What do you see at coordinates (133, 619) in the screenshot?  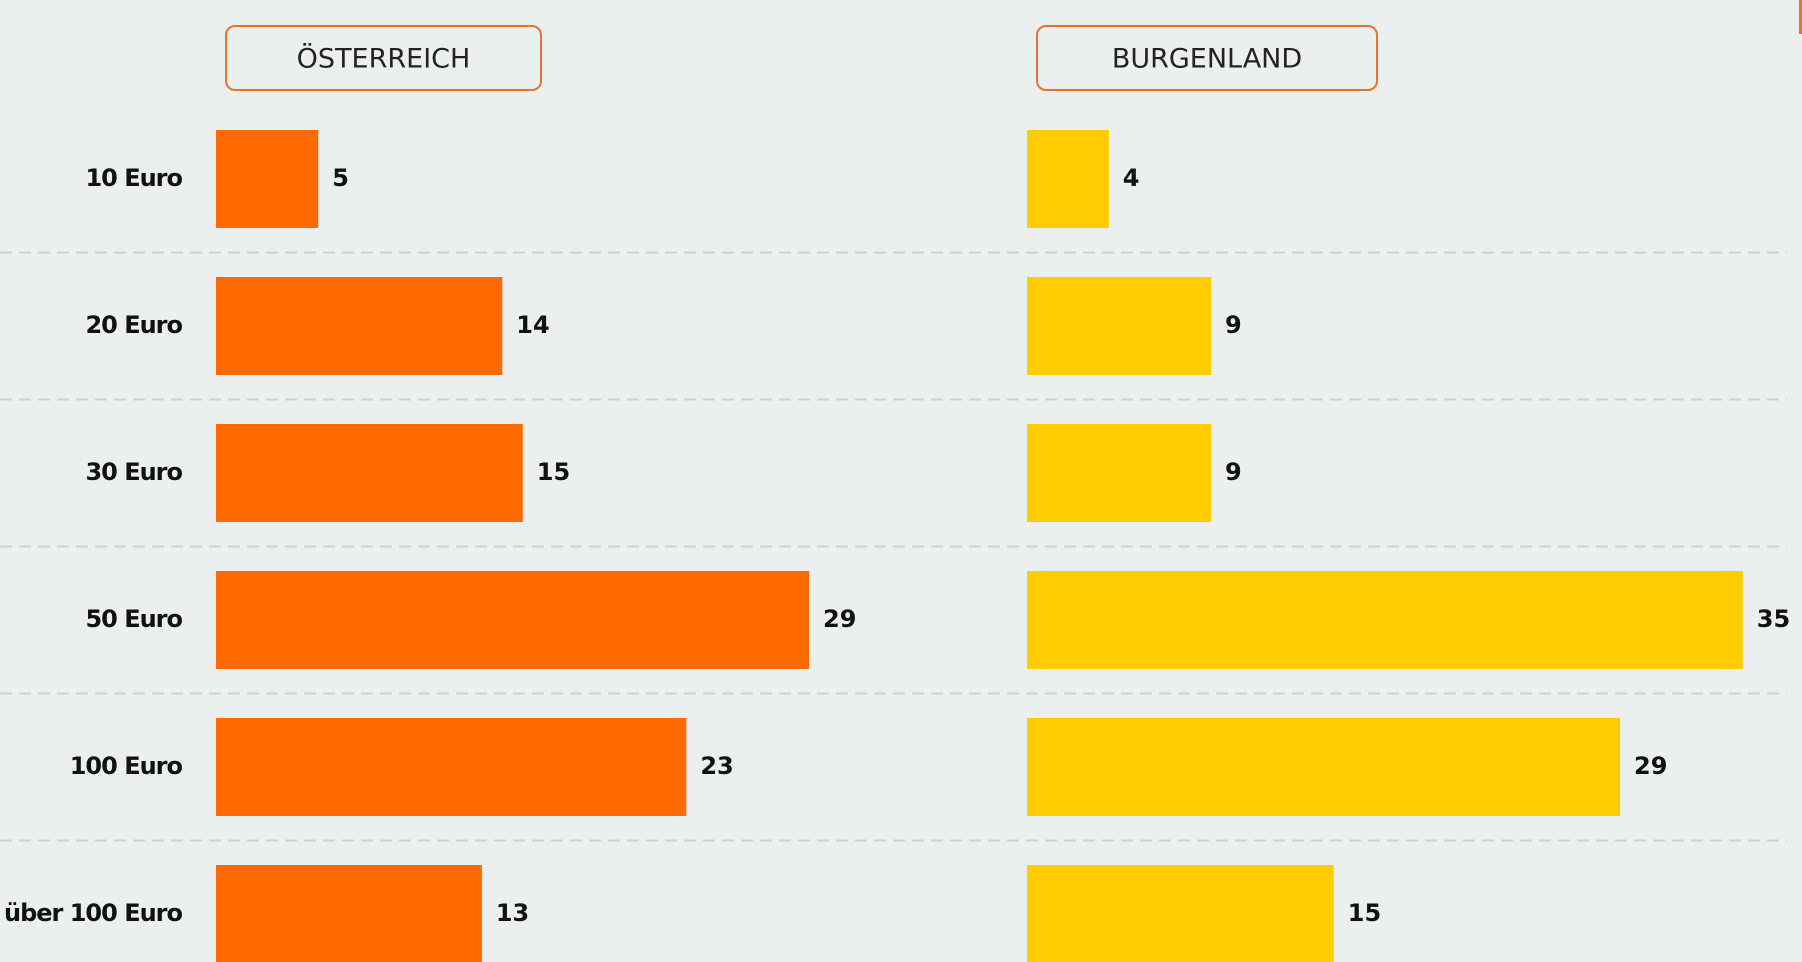 I see `category-label: 50 Euro` at bounding box center [133, 619].